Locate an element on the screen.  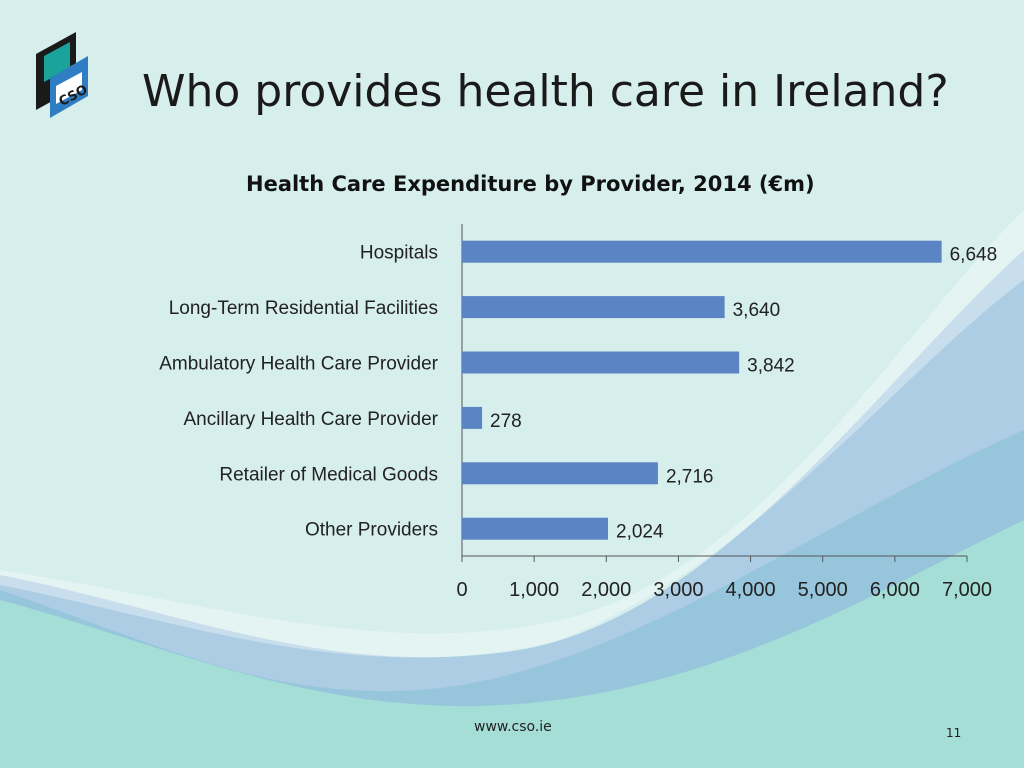
data-label: 278 is located at coordinates (506, 421).